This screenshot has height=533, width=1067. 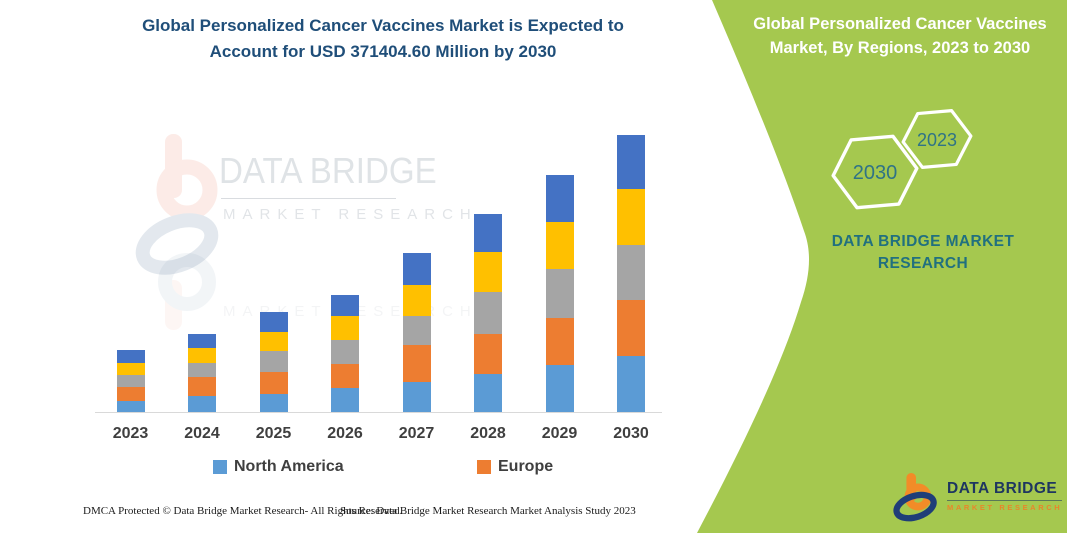 I want to click on x-axis-label-2030: 2030, so click(x=631, y=433).